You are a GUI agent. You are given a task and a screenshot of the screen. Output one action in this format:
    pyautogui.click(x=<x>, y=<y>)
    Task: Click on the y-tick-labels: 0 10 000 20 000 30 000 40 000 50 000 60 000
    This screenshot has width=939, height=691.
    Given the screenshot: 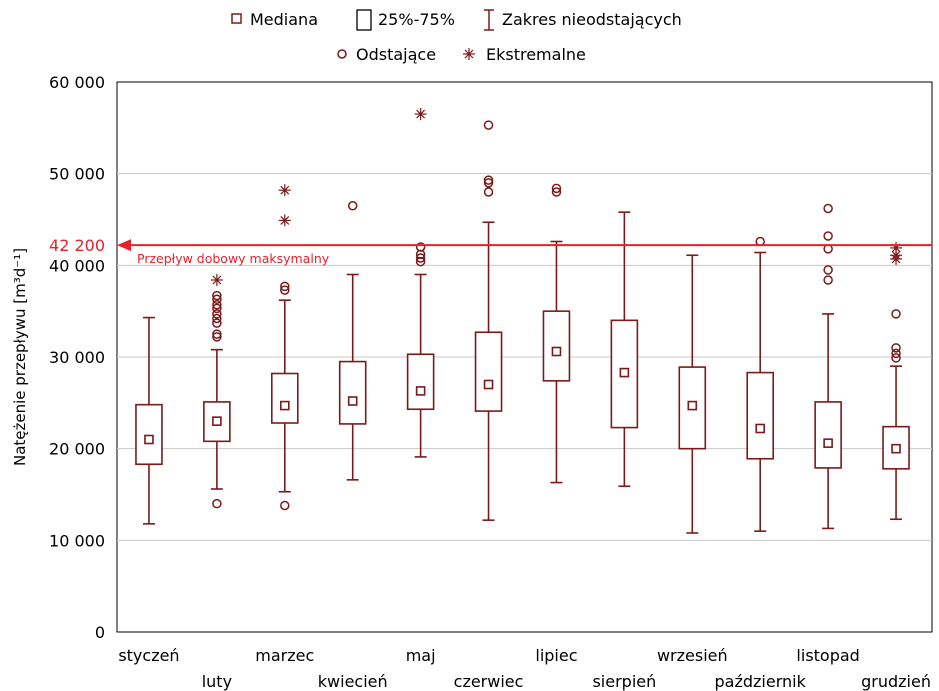 What is the action you would take?
    pyautogui.click(x=77, y=357)
    